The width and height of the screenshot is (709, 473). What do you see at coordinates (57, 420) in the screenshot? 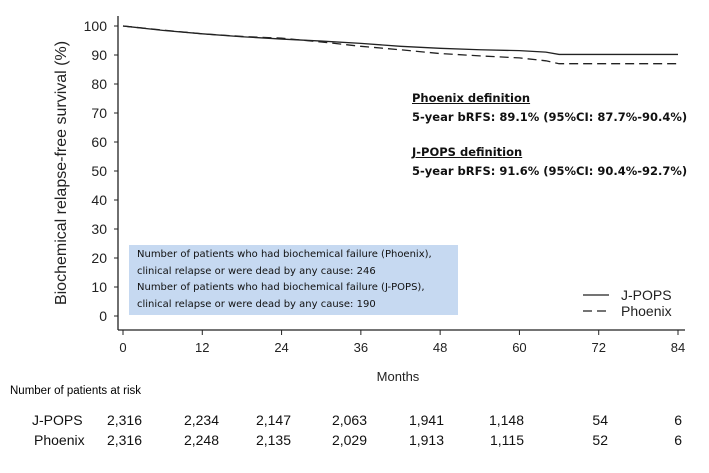
I see `risk-row-label: J-POPS` at bounding box center [57, 420].